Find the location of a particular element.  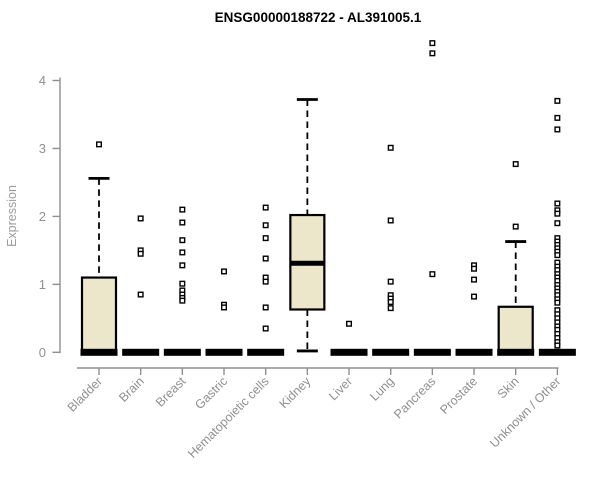

box-group-kidney is located at coordinates (307, 225).